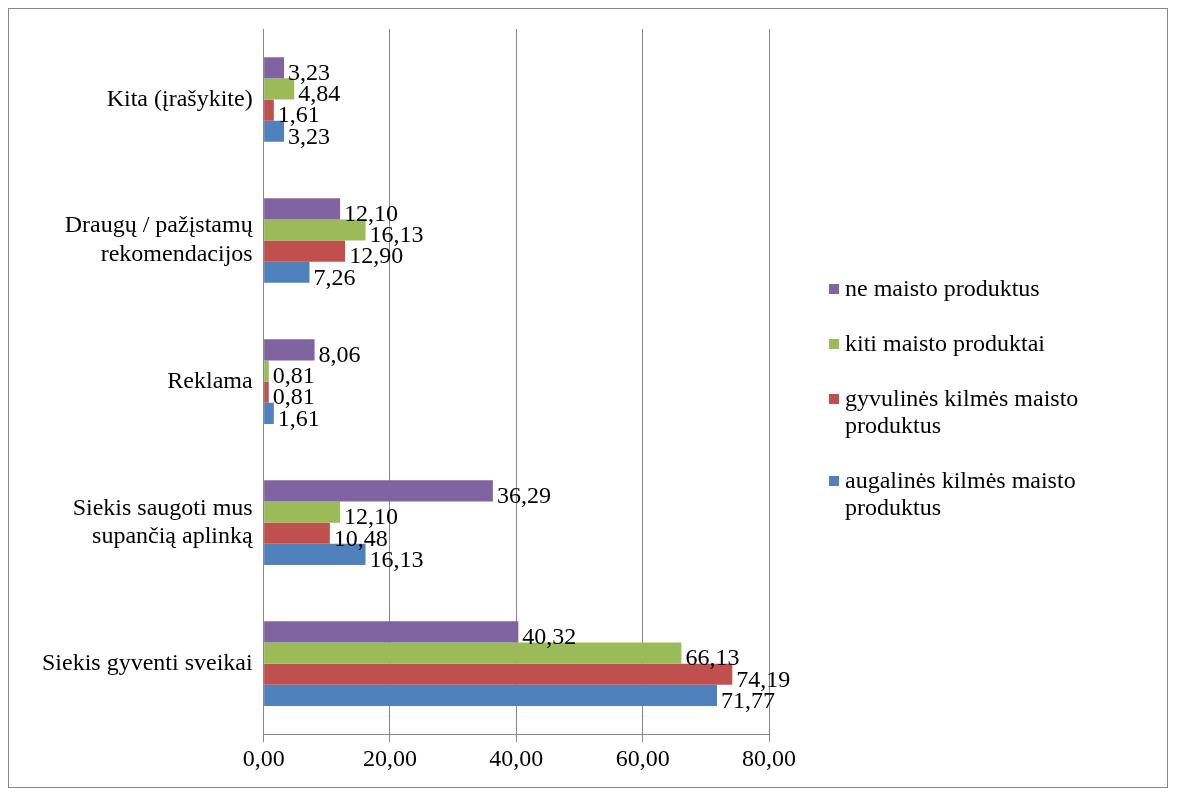 The height and width of the screenshot is (800, 1177). I want to click on y-tick-label: Siekis saugoti mus supančią aplinką, so click(162, 521).